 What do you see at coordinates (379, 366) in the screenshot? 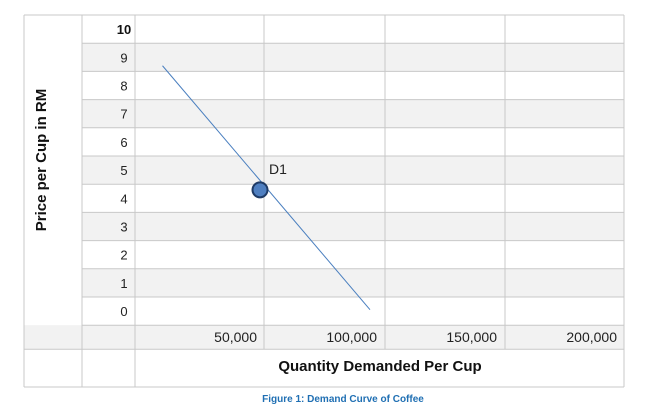
I see `x-axis-title: Quantity Demanded Per Cup` at bounding box center [379, 366].